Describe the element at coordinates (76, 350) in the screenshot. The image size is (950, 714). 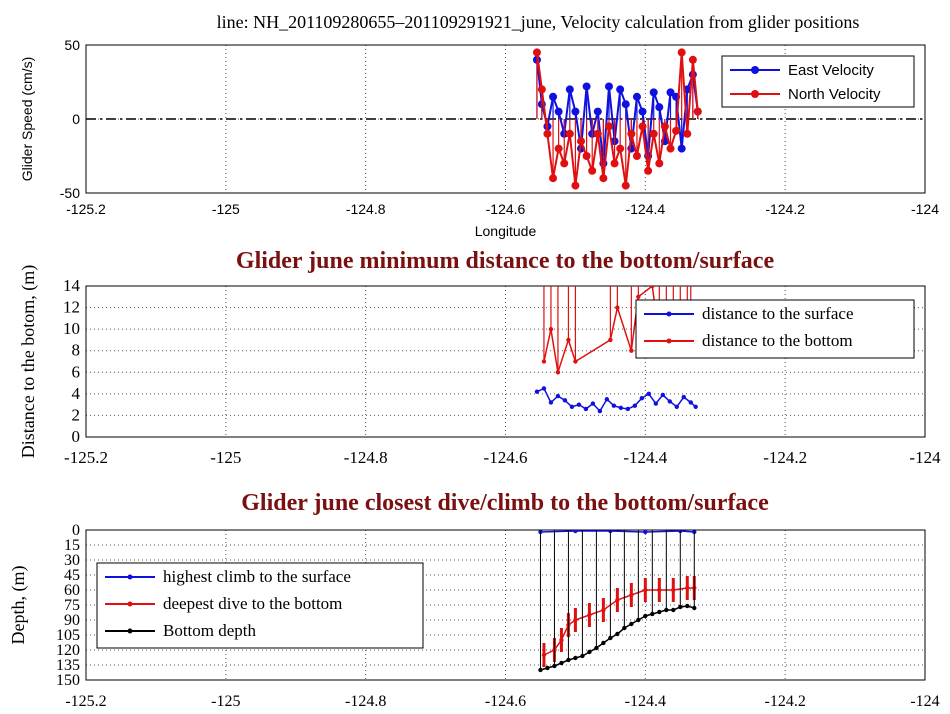
I see `y-tick-label: 8` at that location.